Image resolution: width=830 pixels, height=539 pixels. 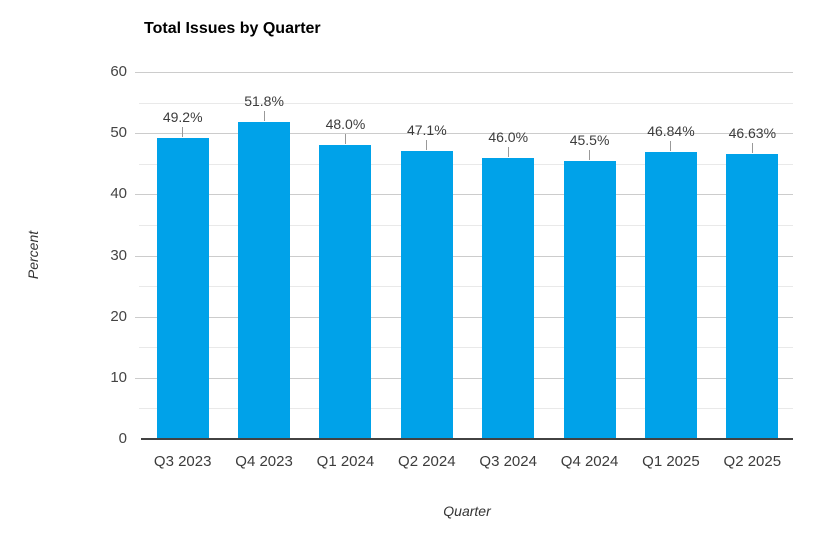 What do you see at coordinates (589, 139) in the screenshot?
I see `bar-value-label: 45.5%` at bounding box center [589, 139].